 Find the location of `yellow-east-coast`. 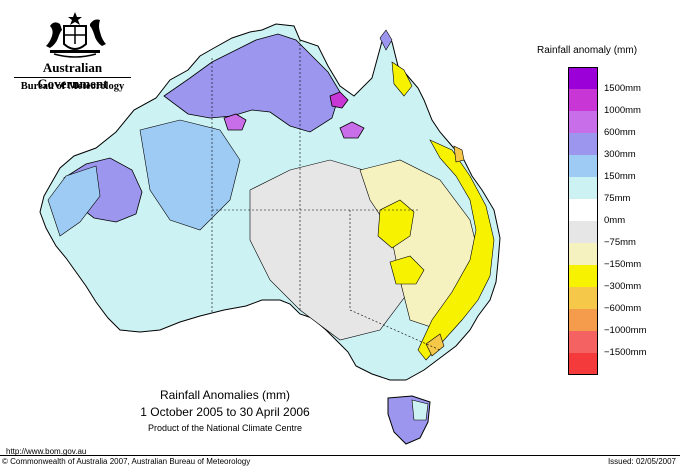

yellow-east-coast is located at coordinates (456, 250).